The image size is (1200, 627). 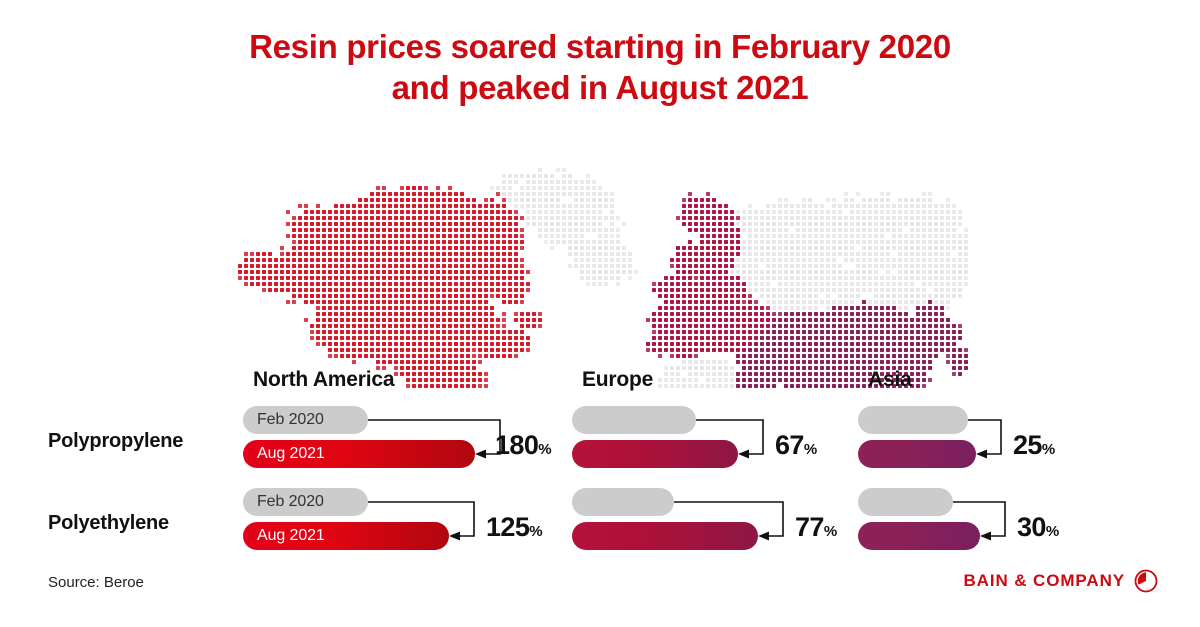 What do you see at coordinates (1027, 445) in the screenshot?
I see `value-number: 25` at bounding box center [1027, 445].